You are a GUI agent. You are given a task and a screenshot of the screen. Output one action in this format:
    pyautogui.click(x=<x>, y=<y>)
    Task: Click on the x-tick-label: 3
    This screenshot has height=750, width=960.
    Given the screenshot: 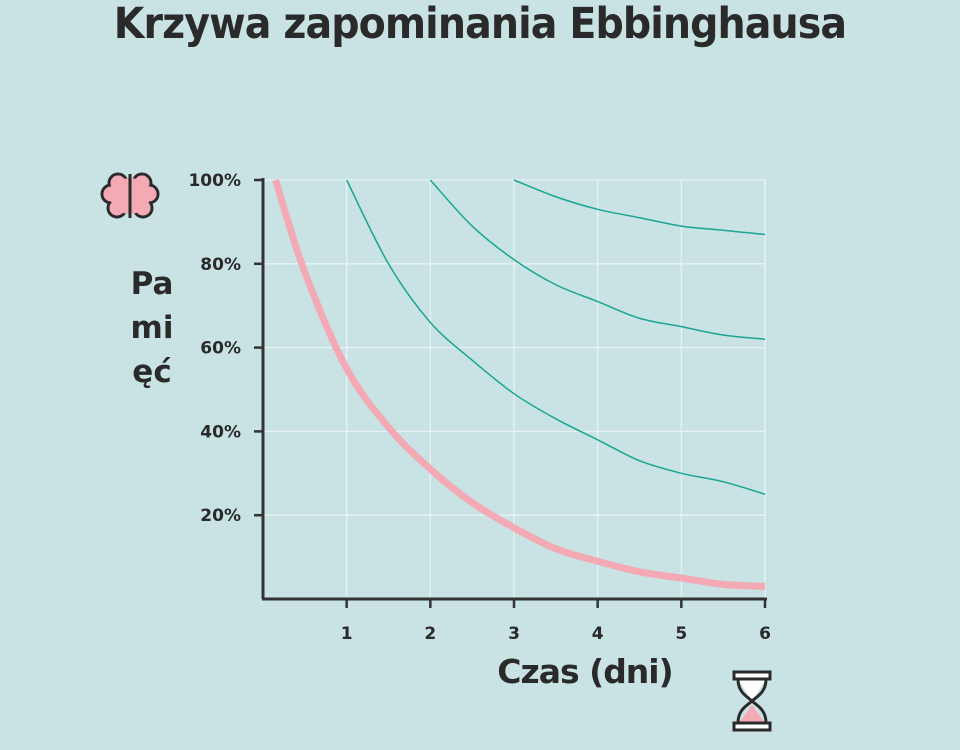 What is the action you would take?
    pyautogui.click(x=514, y=634)
    